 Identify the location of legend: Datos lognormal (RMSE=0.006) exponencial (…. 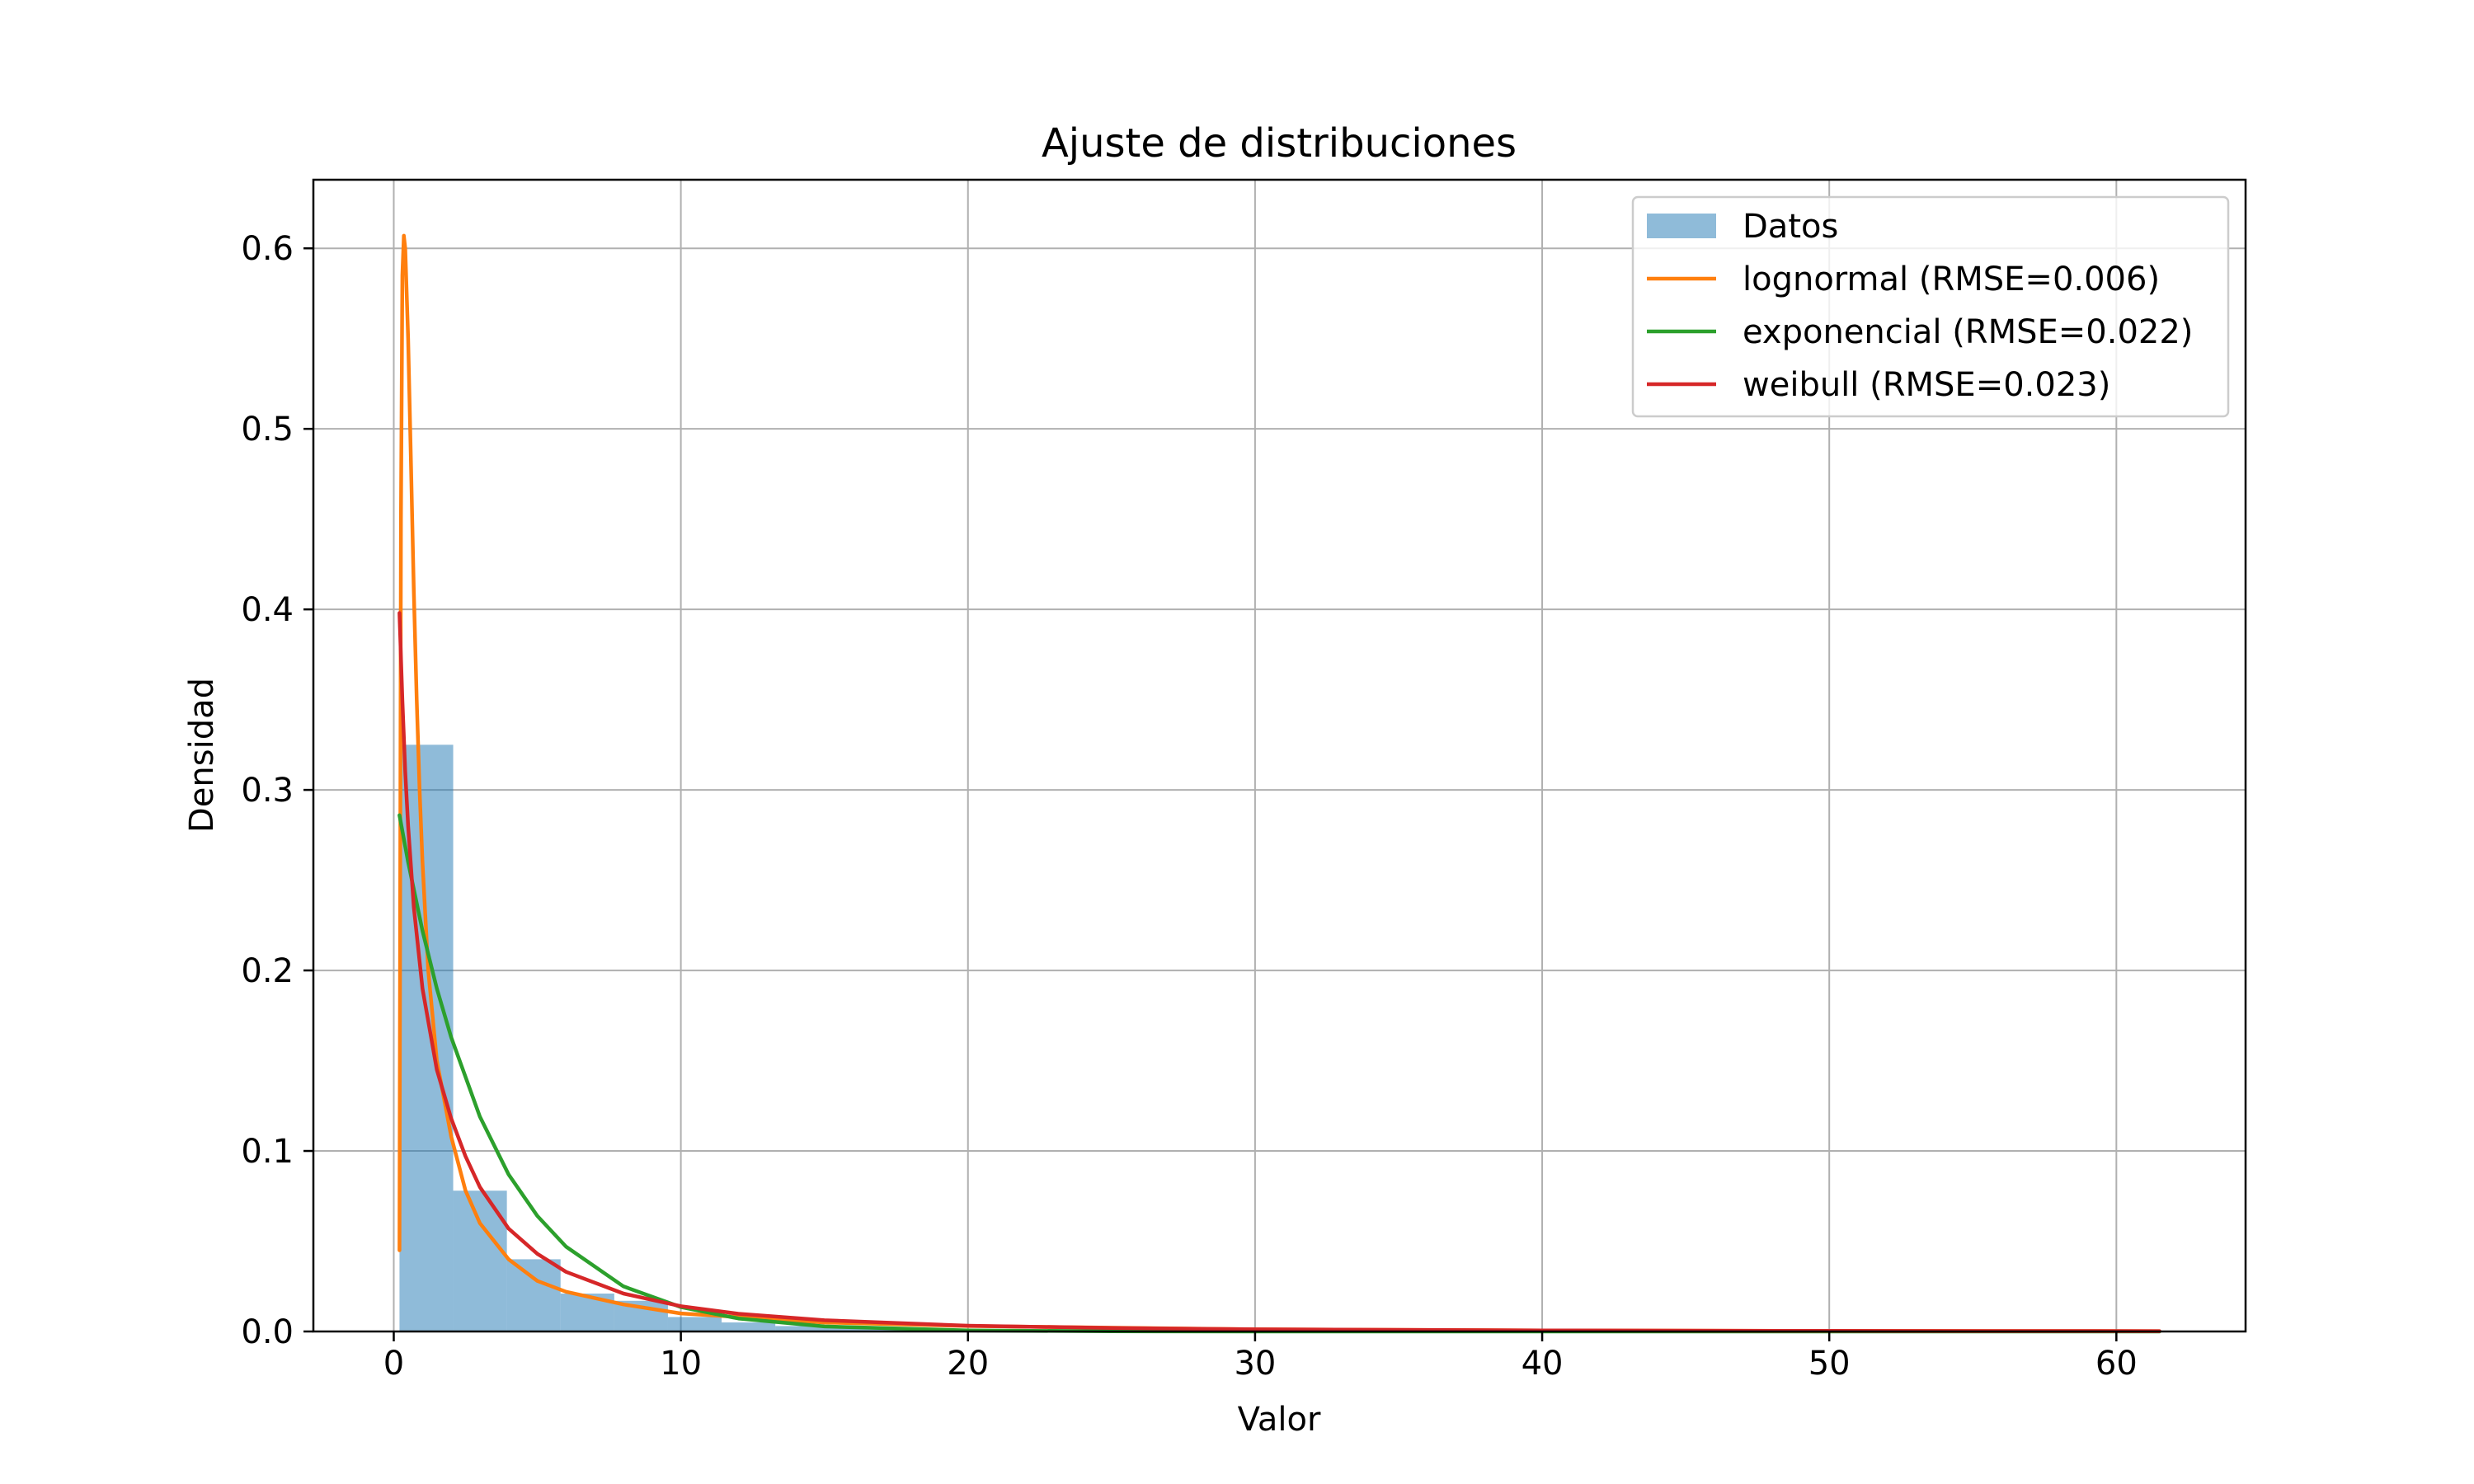
(1930, 306).